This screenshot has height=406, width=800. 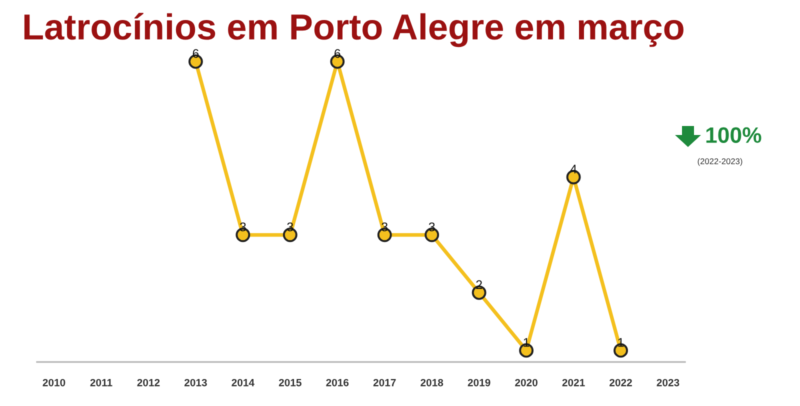 I want to click on x-tick-label: 2017, so click(x=384, y=382).